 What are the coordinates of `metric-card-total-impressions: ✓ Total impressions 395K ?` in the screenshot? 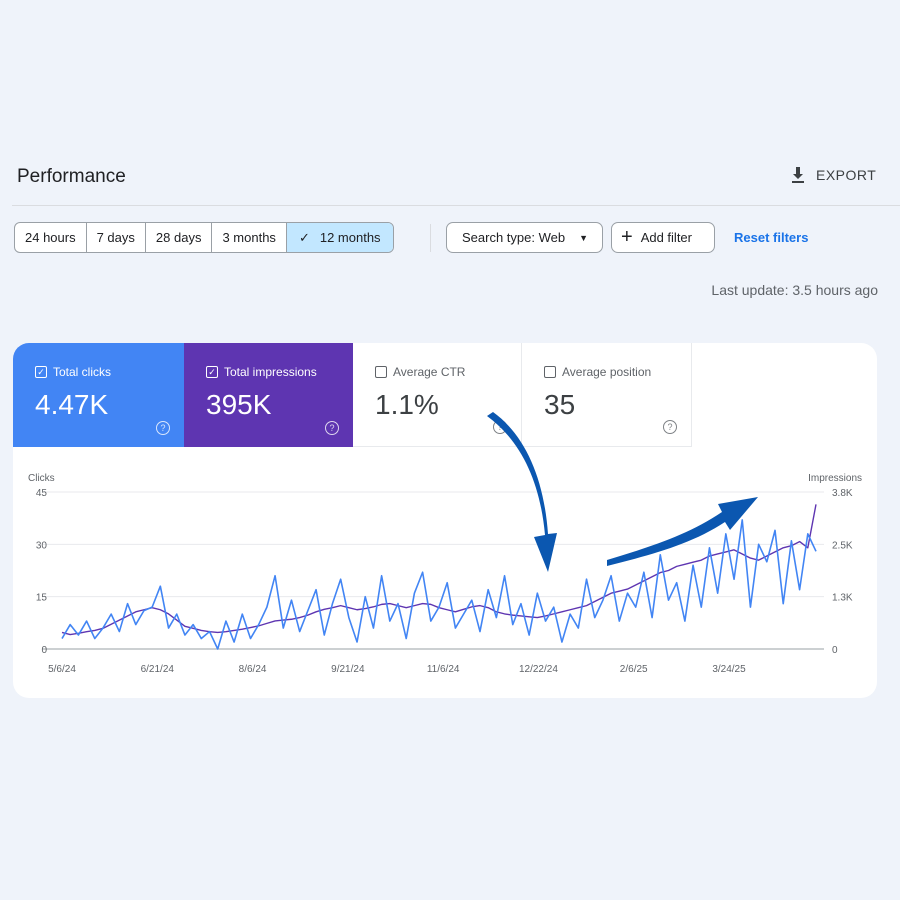 It's located at (268, 395).